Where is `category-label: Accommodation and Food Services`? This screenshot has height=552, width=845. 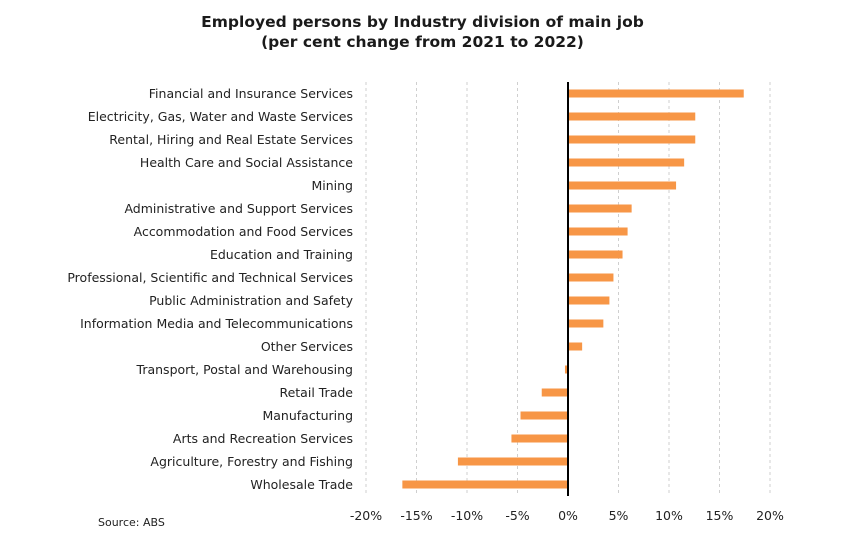 category-label: Accommodation and Food Services is located at coordinates (243, 231).